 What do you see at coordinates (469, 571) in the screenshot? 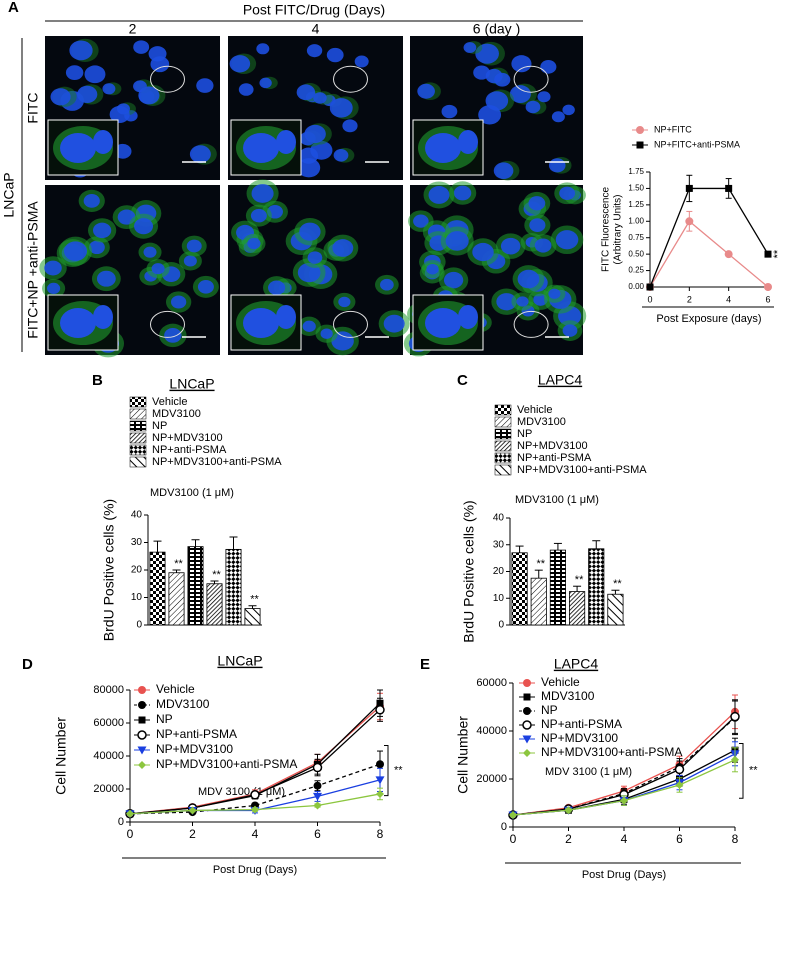
I see `y-axis-label: BrdU Positive cells (%)` at bounding box center [469, 571].